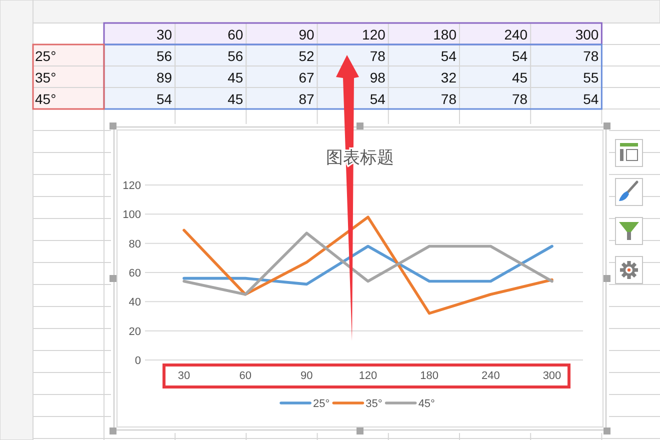 The height and width of the screenshot is (440, 660). Describe the element at coordinates (426, 404) in the screenshot. I see `legend-label: 45°` at that location.